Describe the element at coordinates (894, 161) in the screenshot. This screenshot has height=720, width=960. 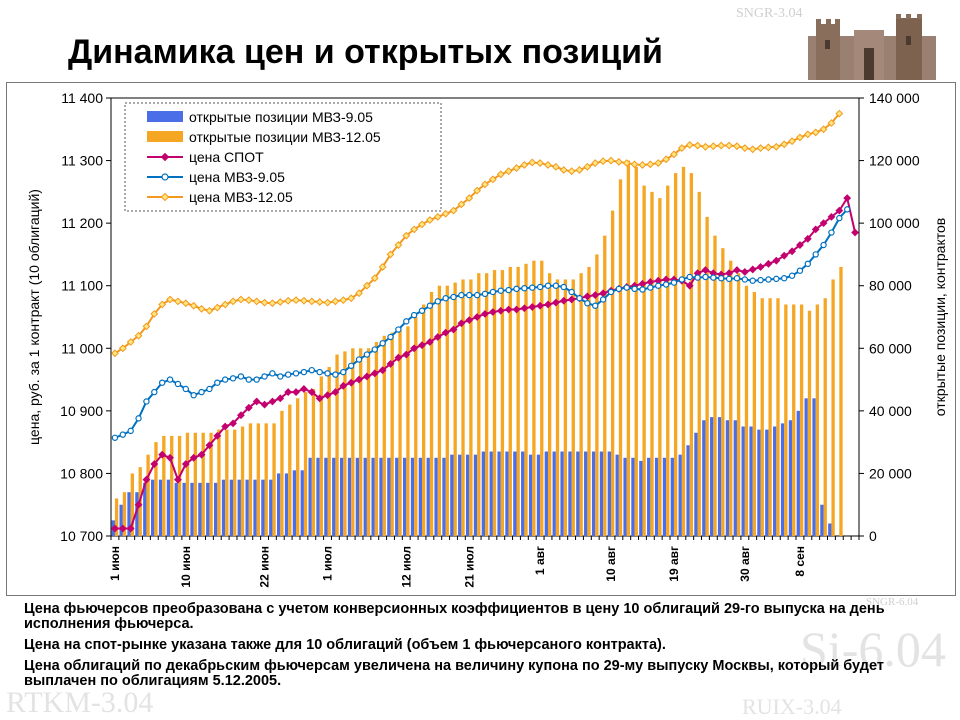
I see `y-right-tick-label: 120 000` at that location.